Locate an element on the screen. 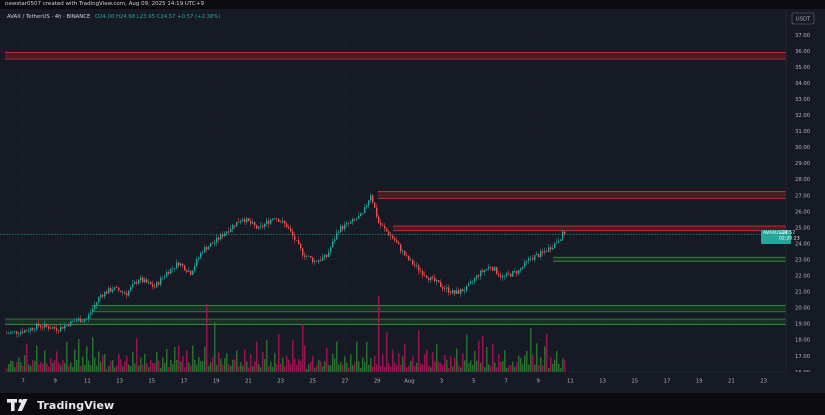  price-tick-label: 24.00 is located at coordinates (803, 244).